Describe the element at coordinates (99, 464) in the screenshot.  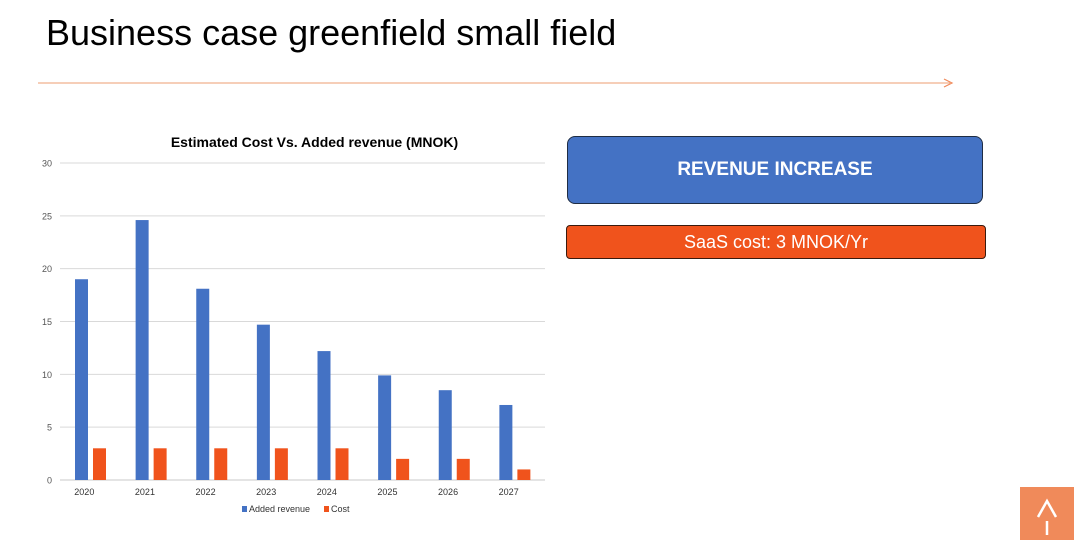
I see `bar-cost-2020` at that location.